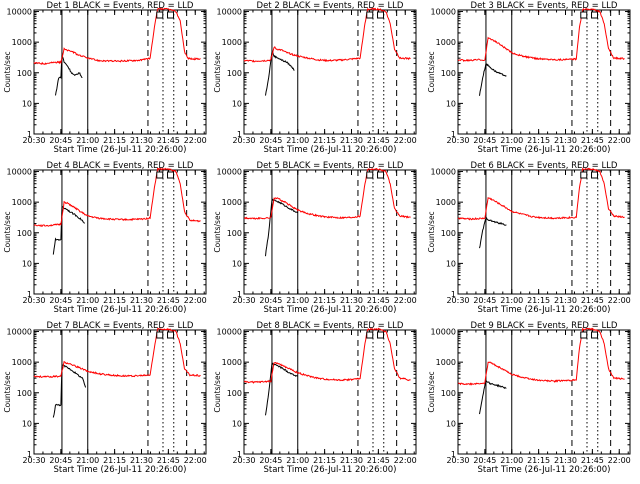 Image resolution: width=640 pixels, height=484 pixels. Describe the element at coordinates (544, 6) in the screenshot. I see `panel-title: Det 3 BLACK = Events, RED = LLD` at that location.